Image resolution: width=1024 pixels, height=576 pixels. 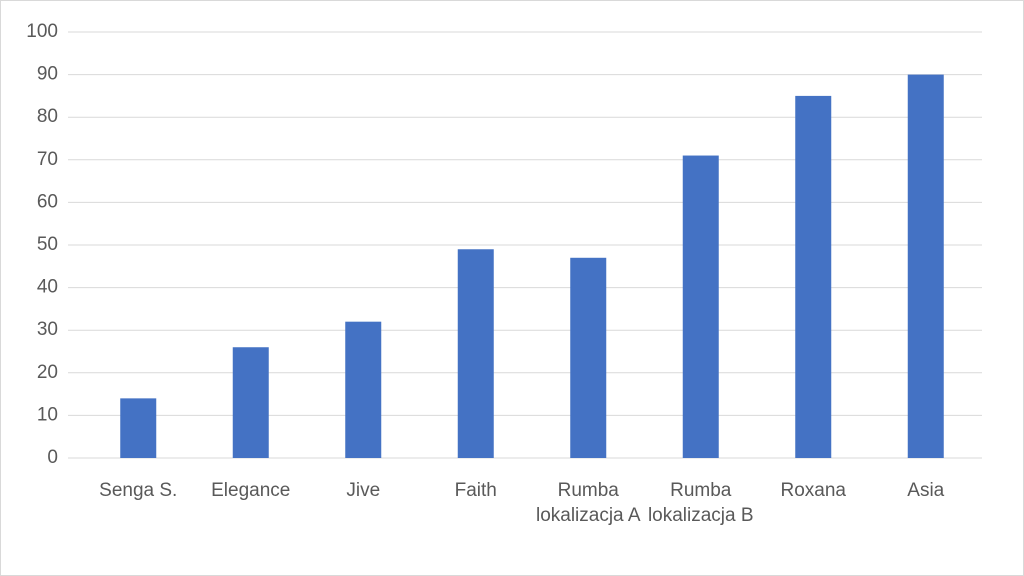 I want to click on y-tick-label: 70, so click(x=47, y=159).